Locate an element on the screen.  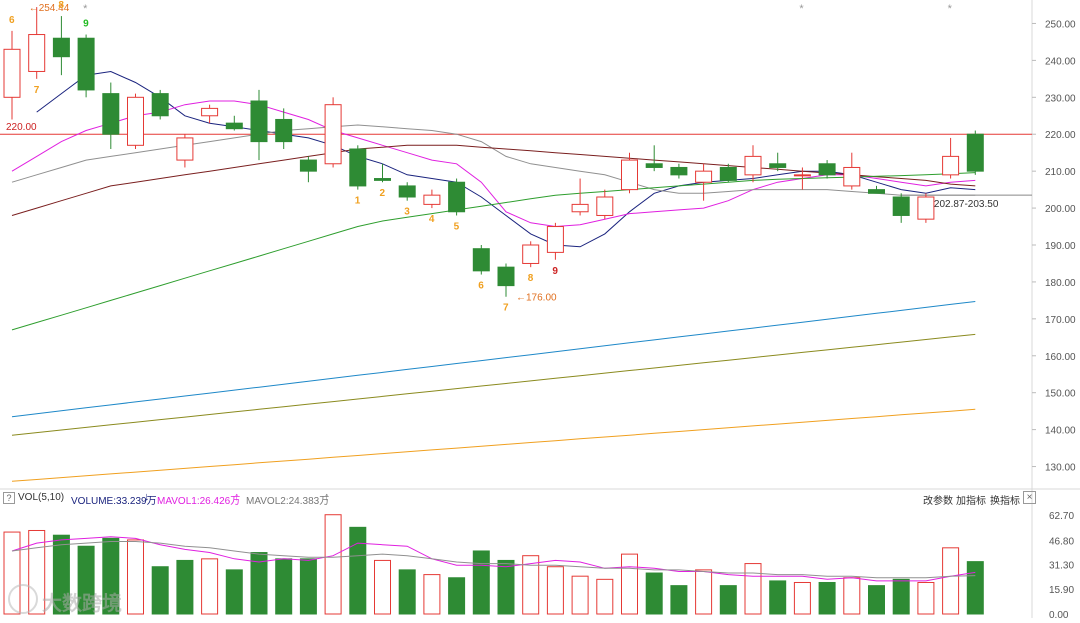
volume-panel is located at coordinates (493, 564).